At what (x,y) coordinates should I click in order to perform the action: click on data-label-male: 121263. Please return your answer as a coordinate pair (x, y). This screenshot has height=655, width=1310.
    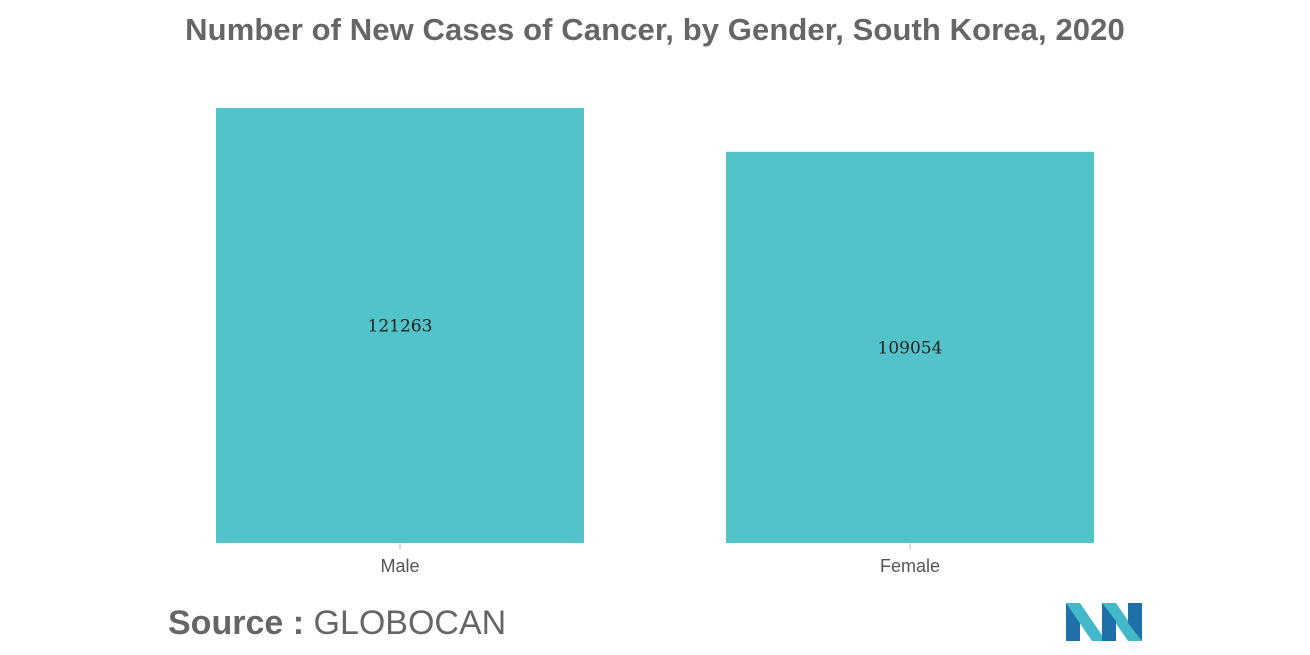
    Looking at the image, I should click on (400, 327).